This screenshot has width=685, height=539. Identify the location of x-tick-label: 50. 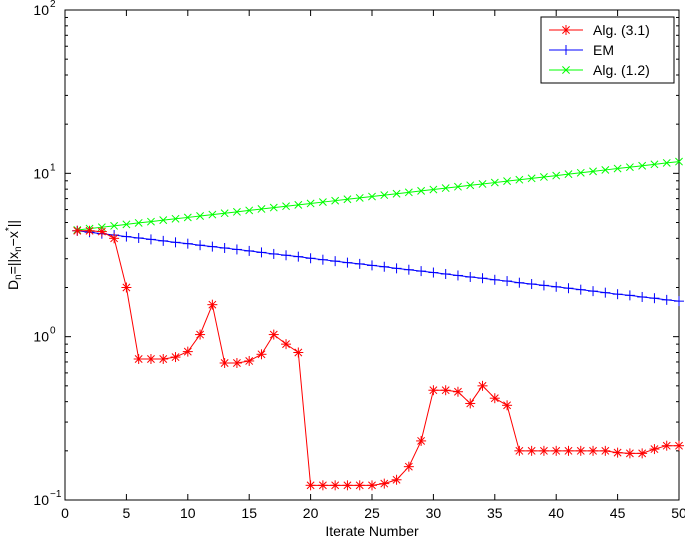
(678, 513).